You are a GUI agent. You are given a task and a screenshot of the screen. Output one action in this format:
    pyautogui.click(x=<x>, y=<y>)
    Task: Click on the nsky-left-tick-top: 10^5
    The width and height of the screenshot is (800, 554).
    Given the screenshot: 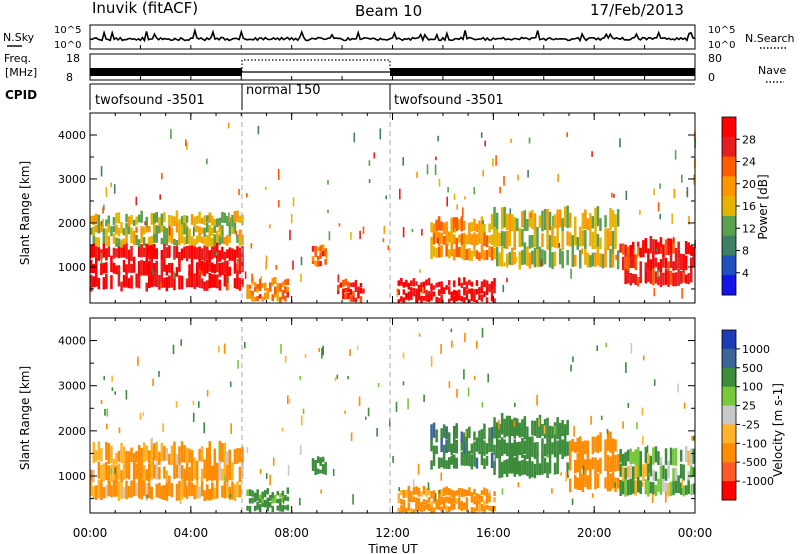 What is the action you would take?
    pyautogui.click(x=67, y=30)
    